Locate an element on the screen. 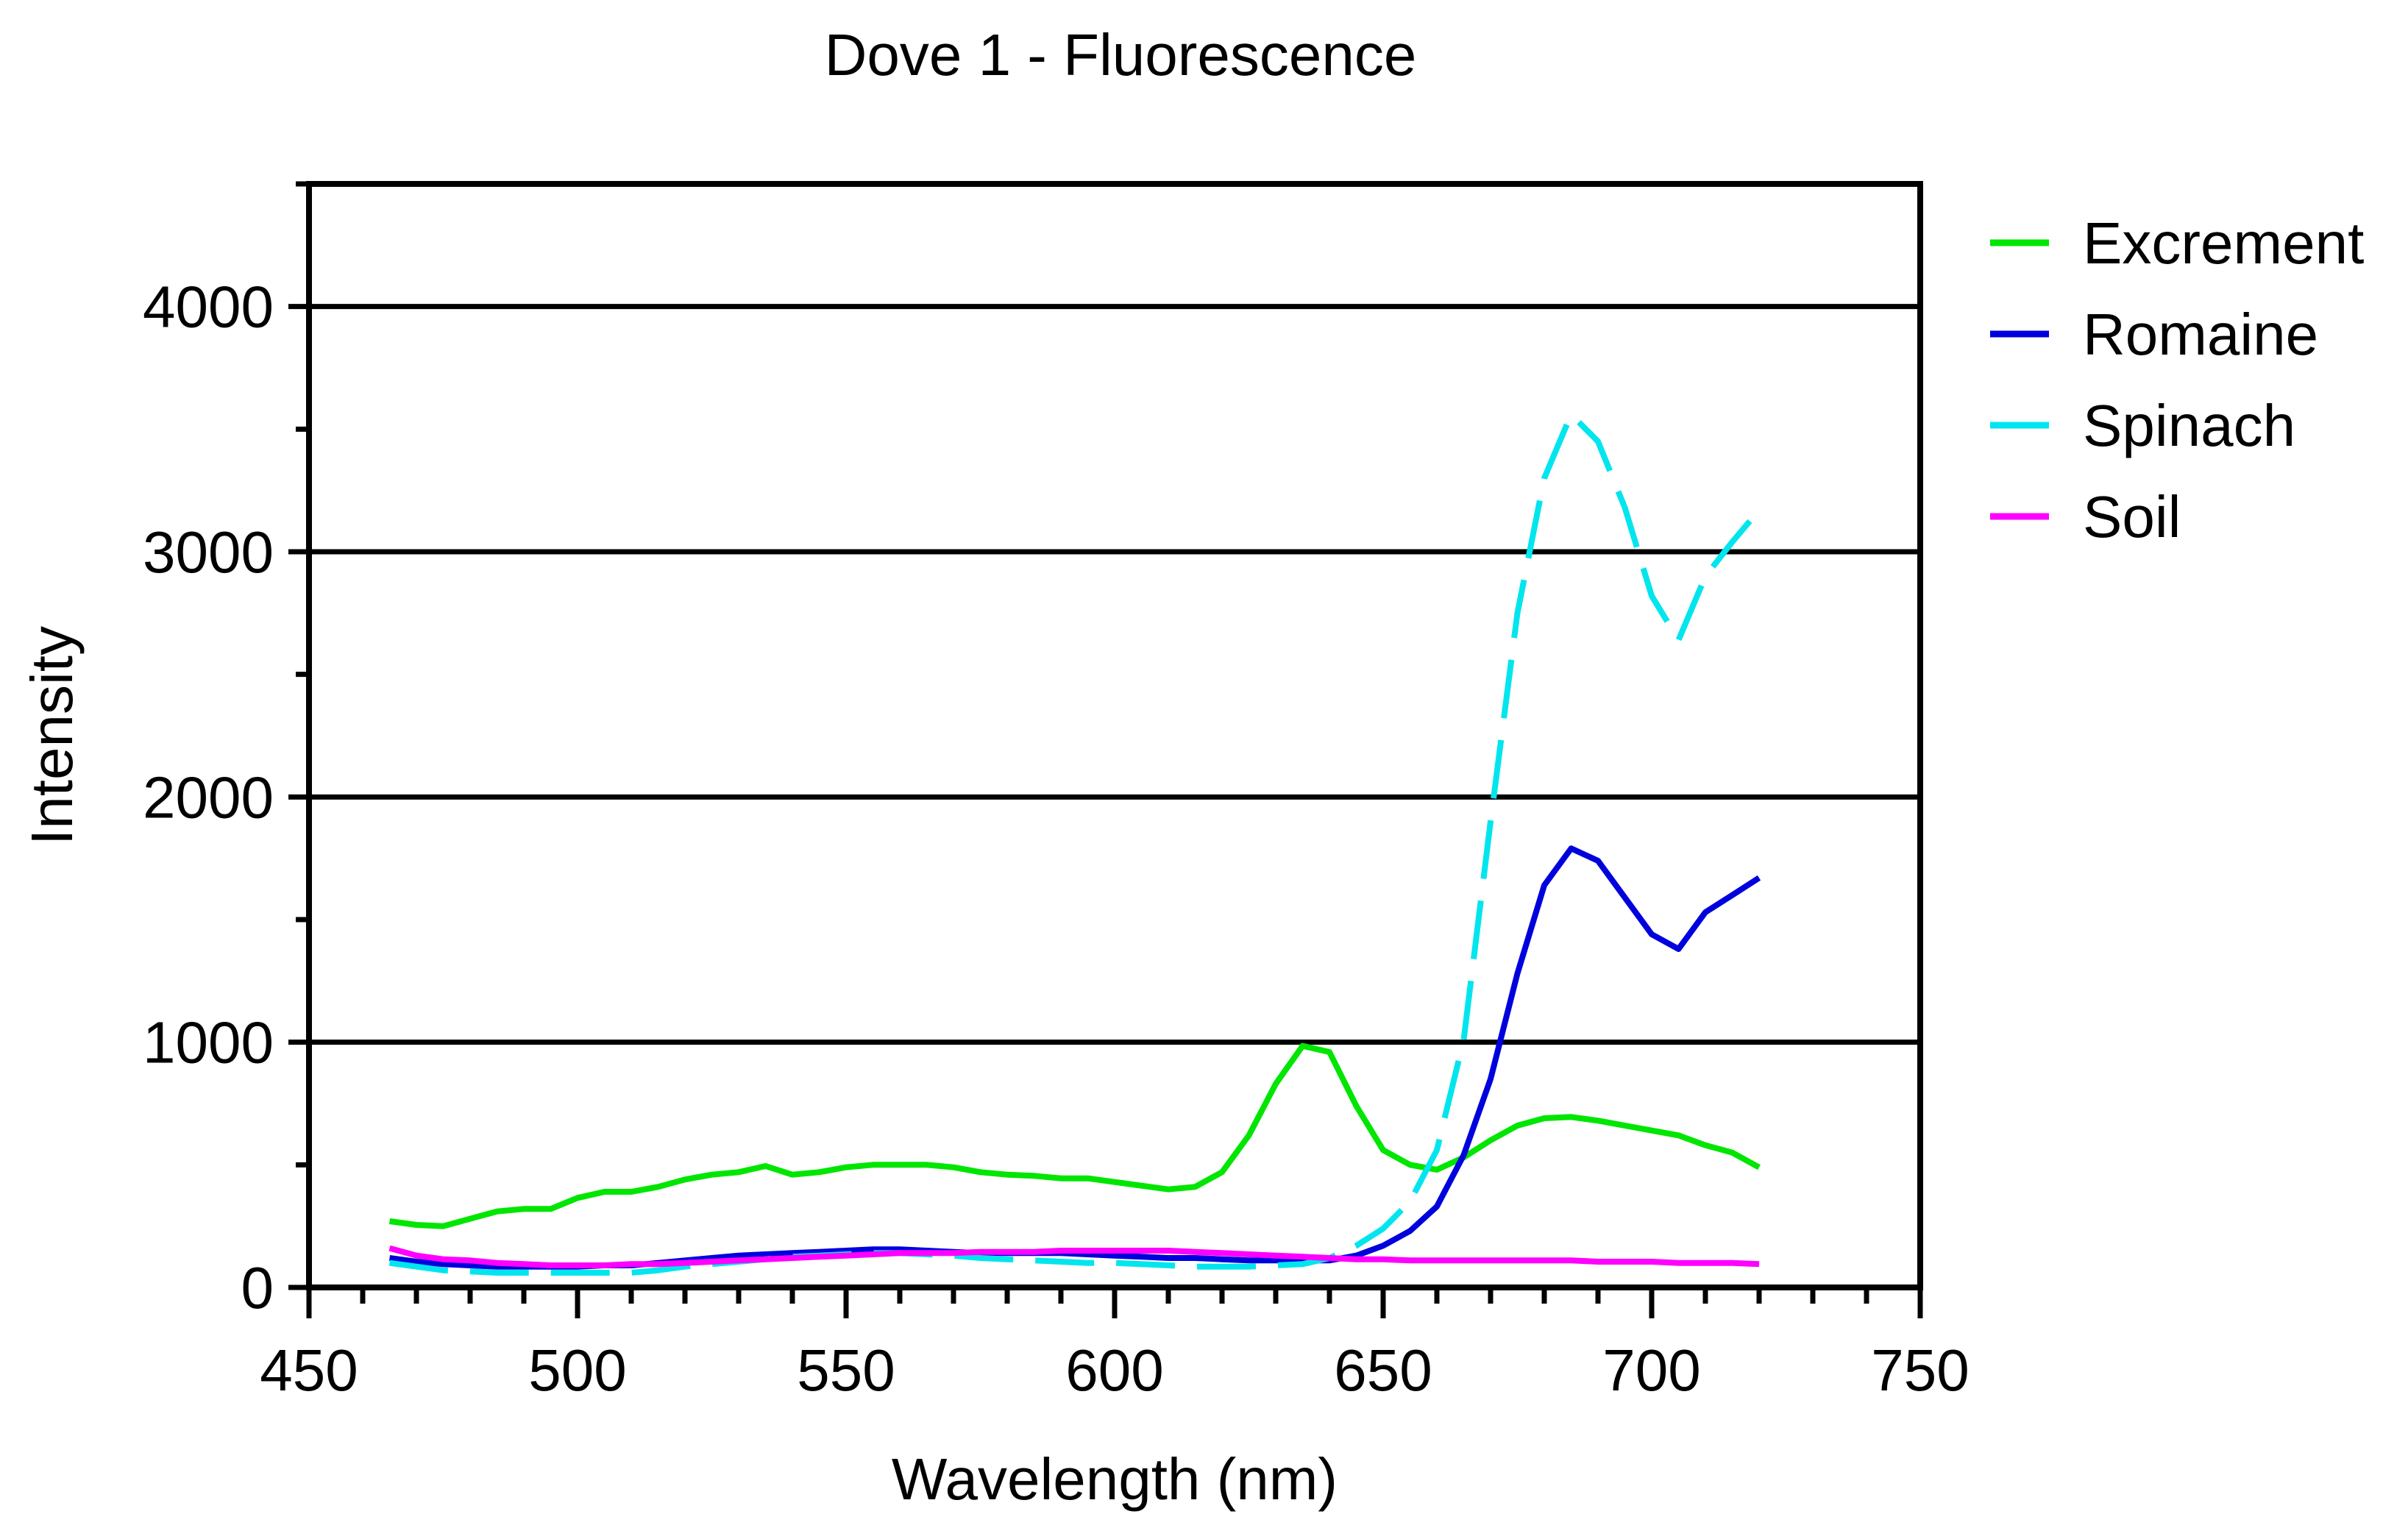  y-tick-label: 3000 is located at coordinates (208, 552).